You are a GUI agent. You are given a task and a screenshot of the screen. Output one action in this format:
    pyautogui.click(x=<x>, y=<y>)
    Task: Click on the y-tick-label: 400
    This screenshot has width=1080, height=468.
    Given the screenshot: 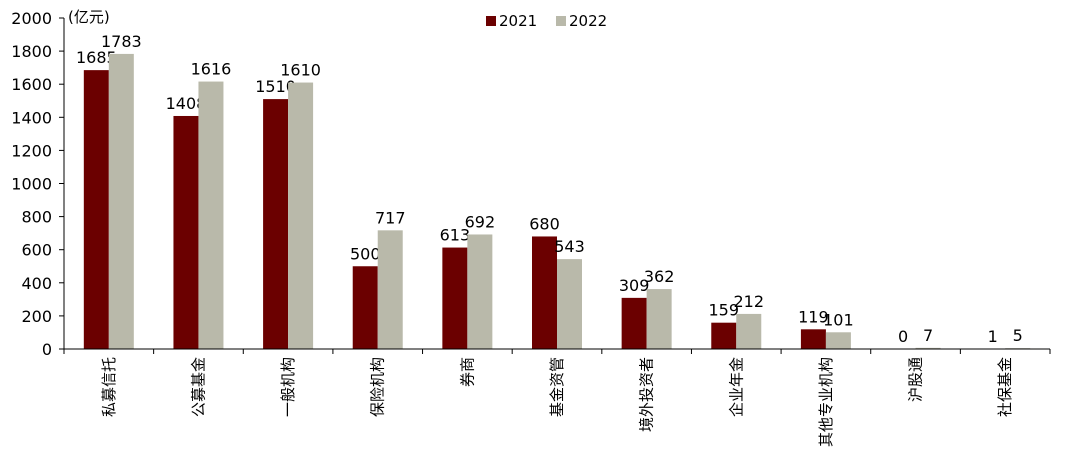 What is the action you would take?
    pyautogui.click(x=36, y=283)
    